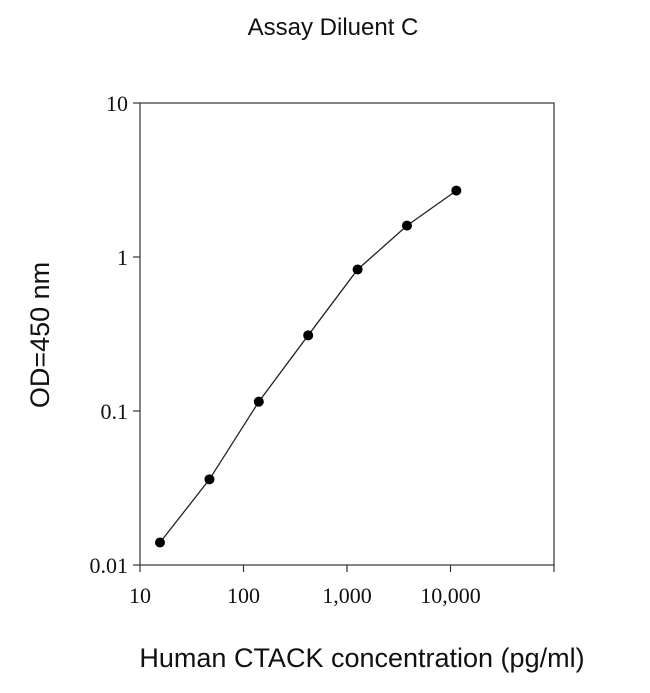  What do you see at coordinates (40, 335) in the screenshot?
I see `y-axis-label: OD=450 nm` at bounding box center [40, 335].